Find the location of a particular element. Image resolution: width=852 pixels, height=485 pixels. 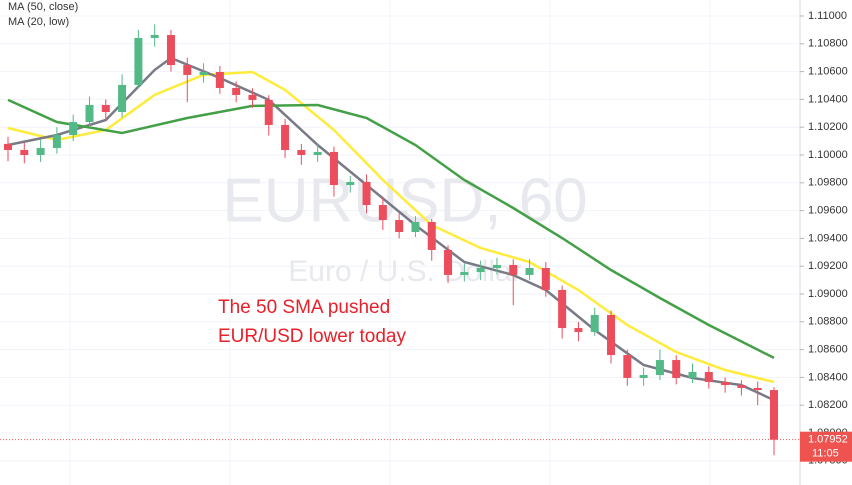

y-tick-label: 1.10800 is located at coordinates (828, 44).